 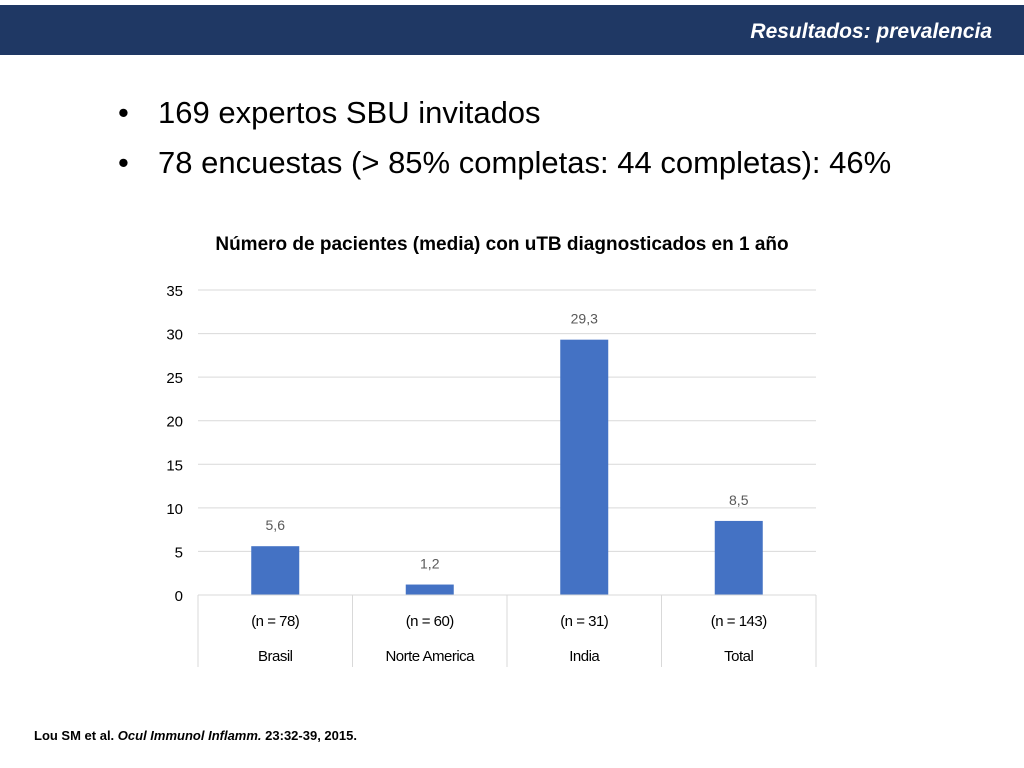 I want to click on source-journal: Ocul Immunol Inflamm., so click(x=189, y=735).